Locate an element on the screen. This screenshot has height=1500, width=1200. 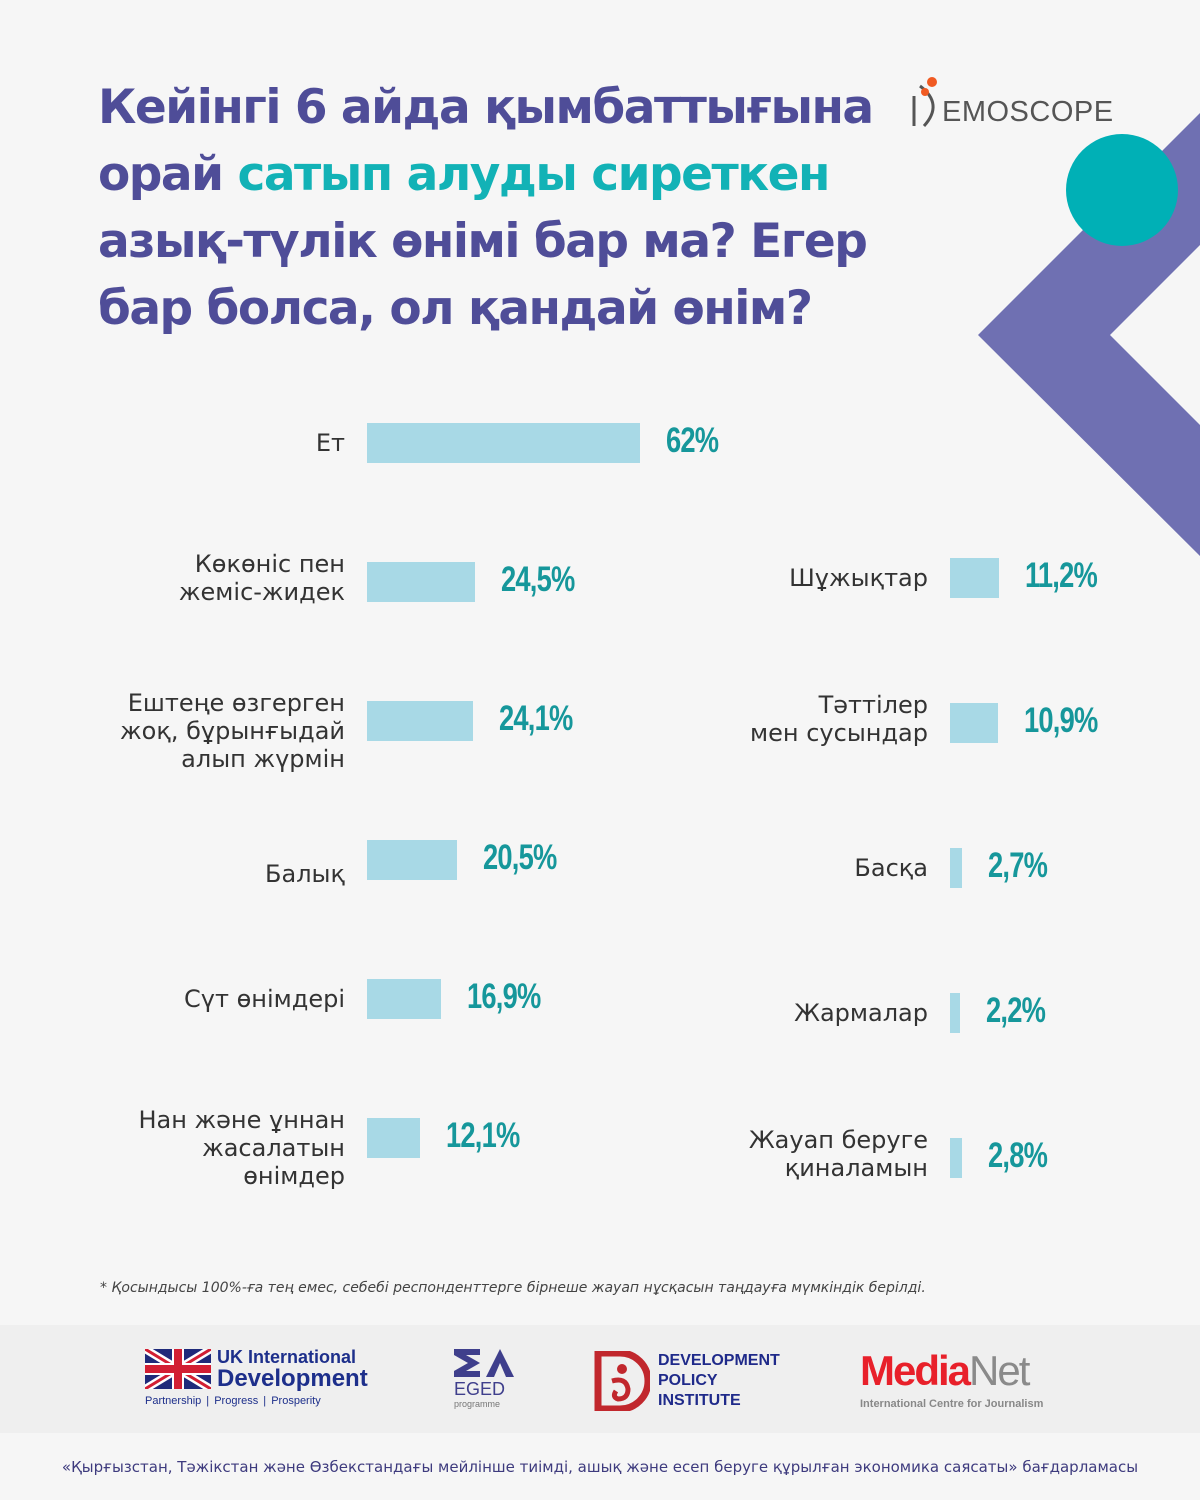
category-label: Сүт өнімдері is located at coordinates (264, 999).